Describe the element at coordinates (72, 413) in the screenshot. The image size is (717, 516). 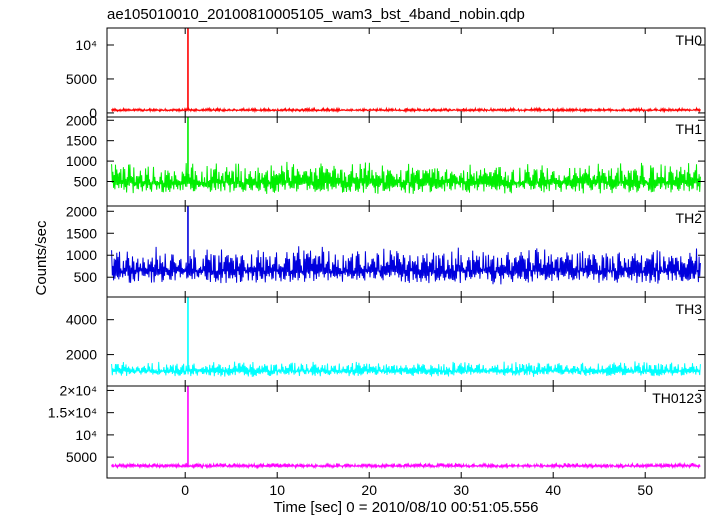
I see `y-tick-label: 1.5×10⁴` at that location.